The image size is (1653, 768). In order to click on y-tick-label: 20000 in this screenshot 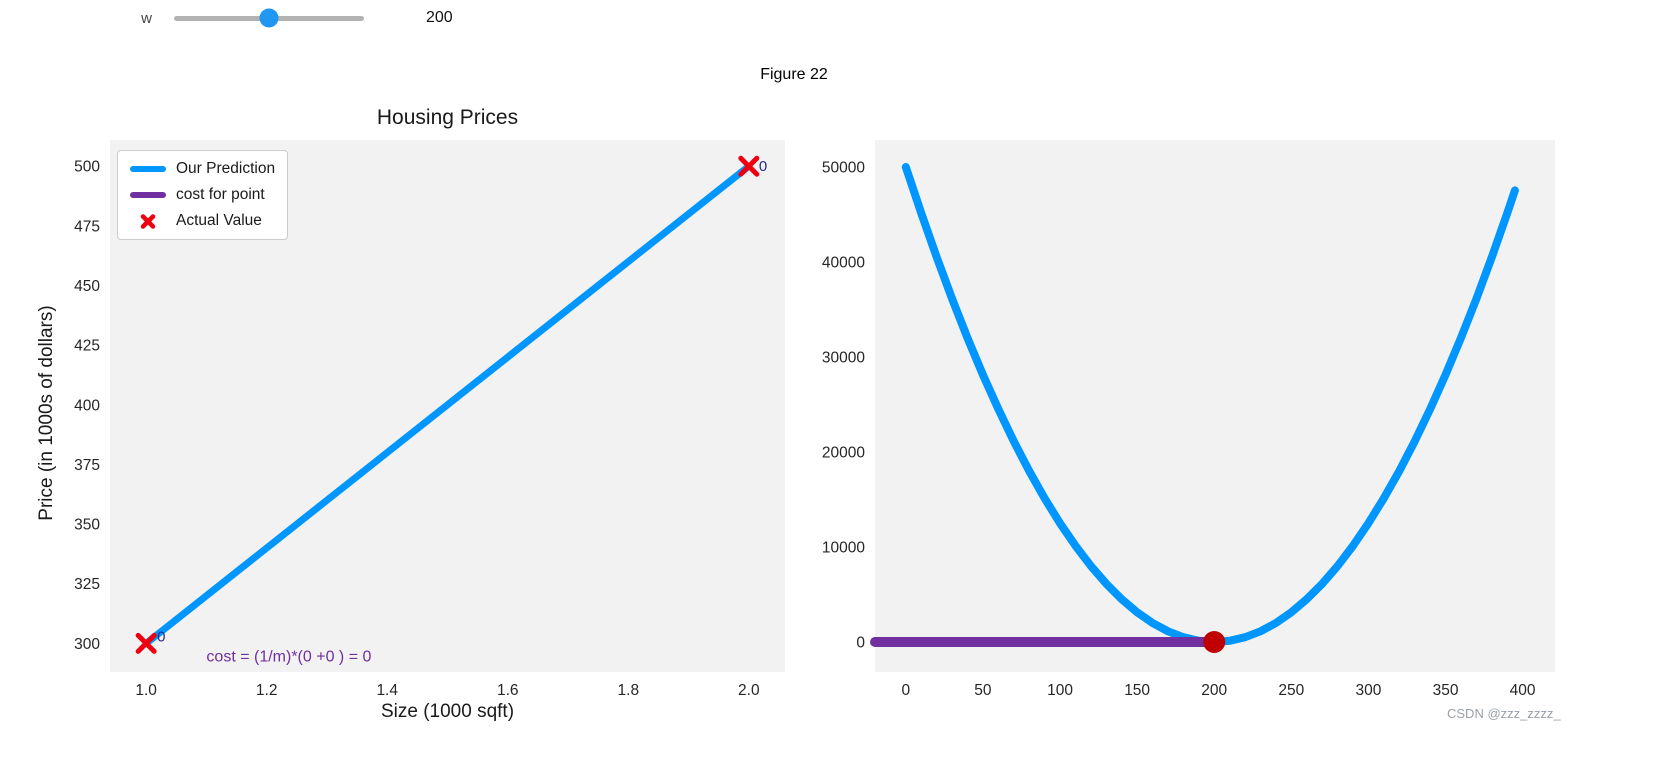, I will do `click(843, 452)`.